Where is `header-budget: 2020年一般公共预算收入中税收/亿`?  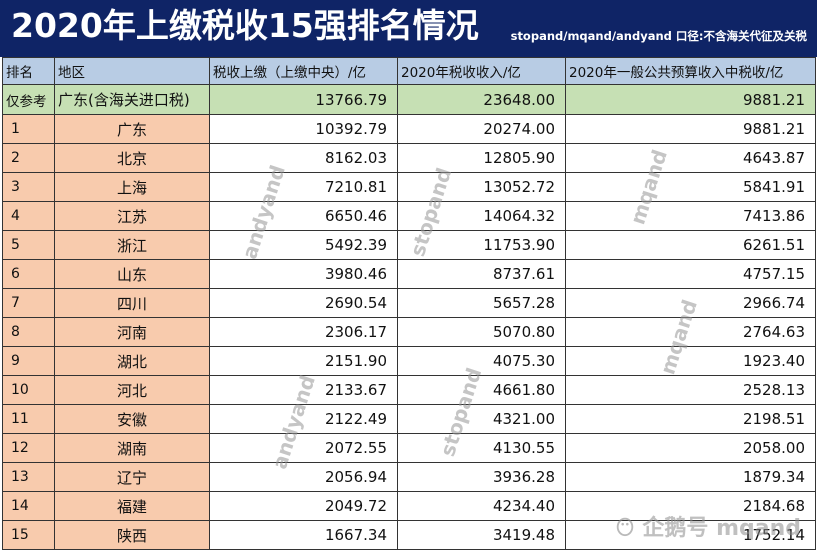 header-budget: 2020年一般公共预算收入中税收/亿 is located at coordinates (690, 71).